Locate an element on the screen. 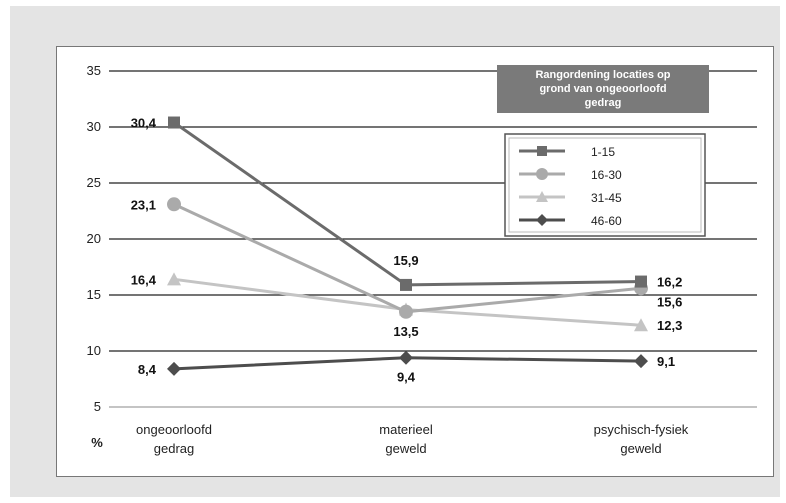  y-tick-label: 15 is located at coordinates (94, 294).